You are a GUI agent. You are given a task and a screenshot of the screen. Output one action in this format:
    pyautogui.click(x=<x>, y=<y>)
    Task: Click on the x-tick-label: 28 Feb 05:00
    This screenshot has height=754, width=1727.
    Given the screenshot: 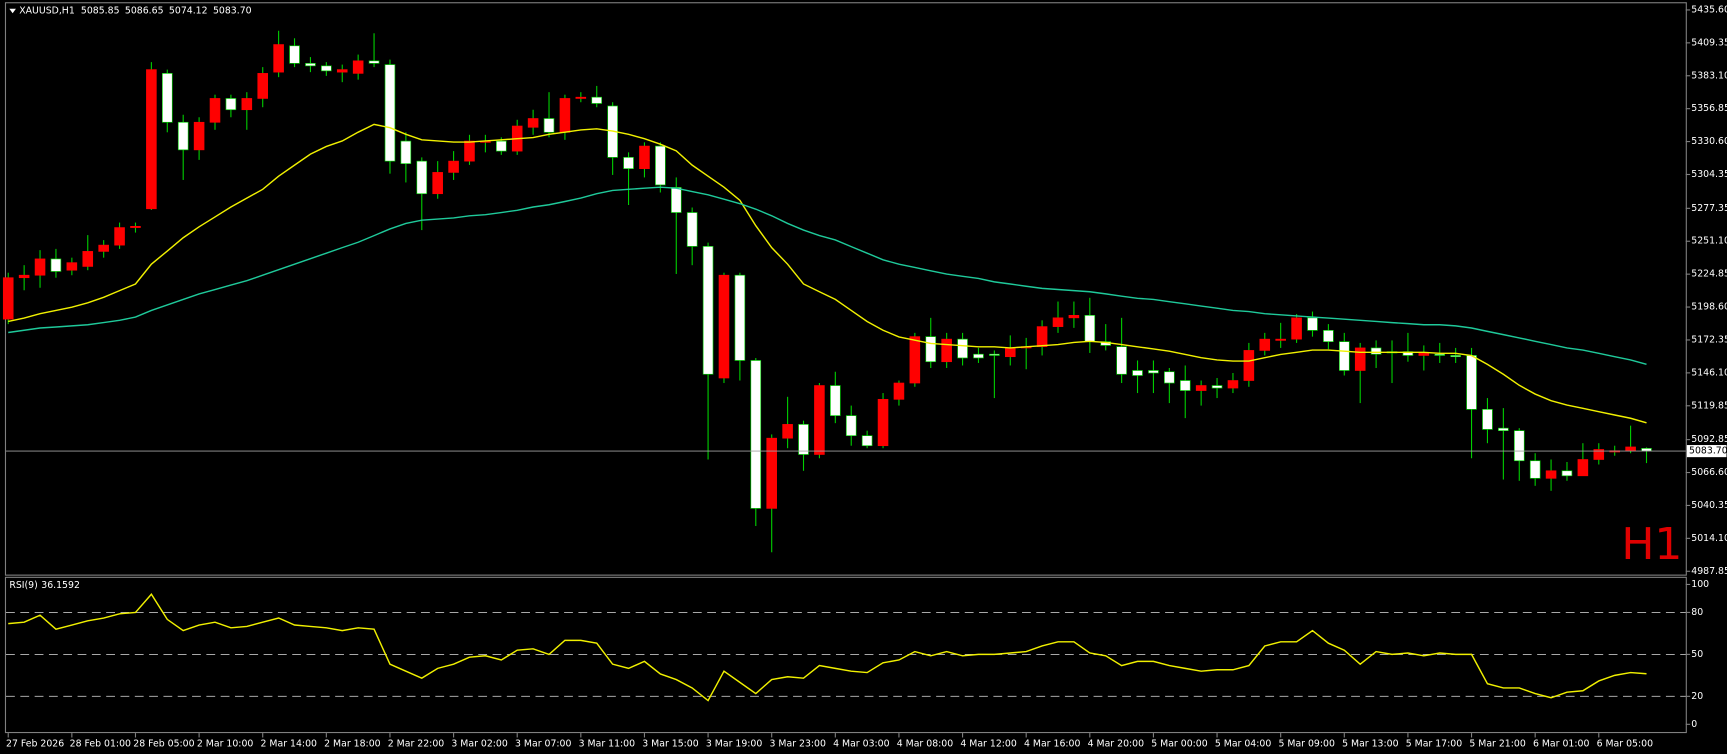 What is the action you would take?
    pyautogui.click(x=163, y=744)
    